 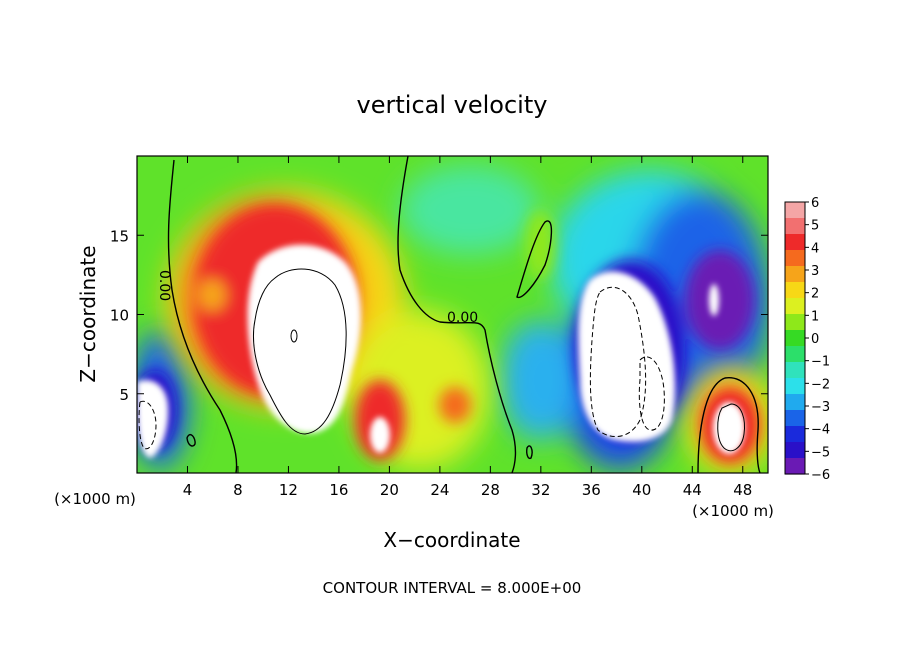 What do you see at coordinates (401, 368) in the screenshot?
I see `negative-contours` at bounding box center [401, 368].